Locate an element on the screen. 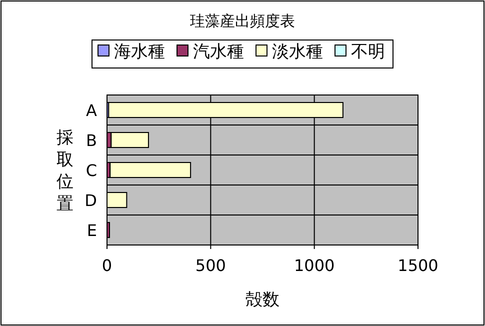 The height and width of the screenshot is (326, 485). y-tick-label: A is located at coordinates (92, 110).